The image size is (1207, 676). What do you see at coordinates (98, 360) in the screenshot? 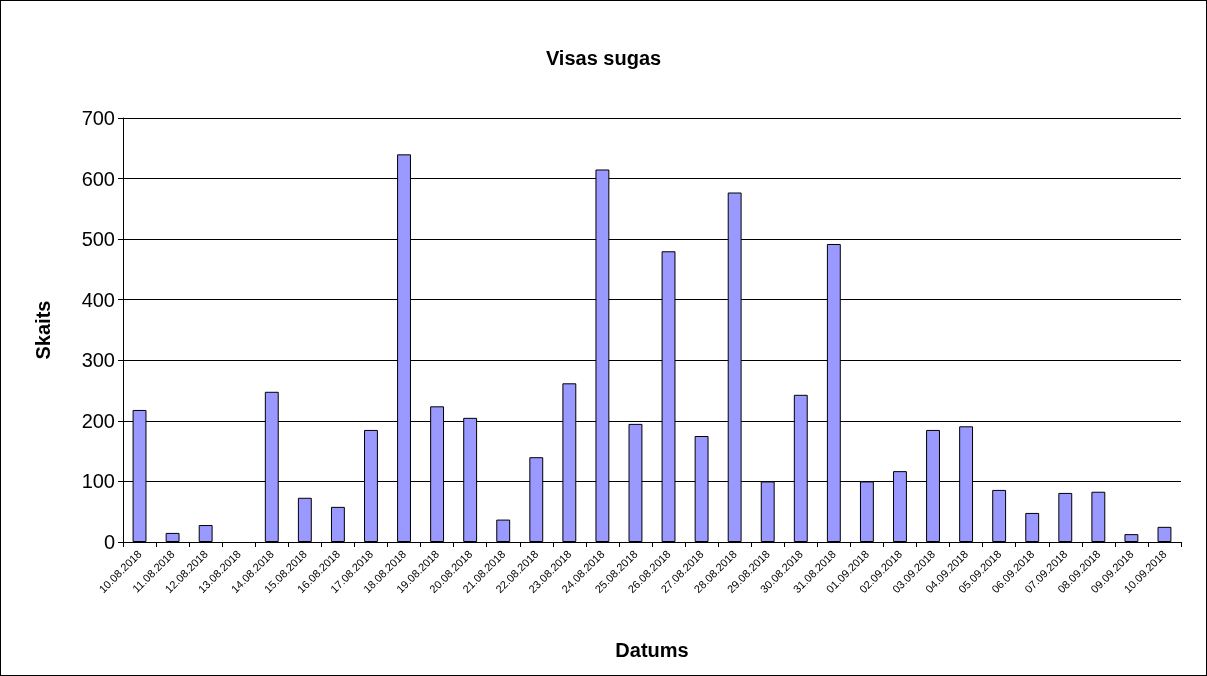
I see `y-tick-label: 300` at bounding box center [98, 360].